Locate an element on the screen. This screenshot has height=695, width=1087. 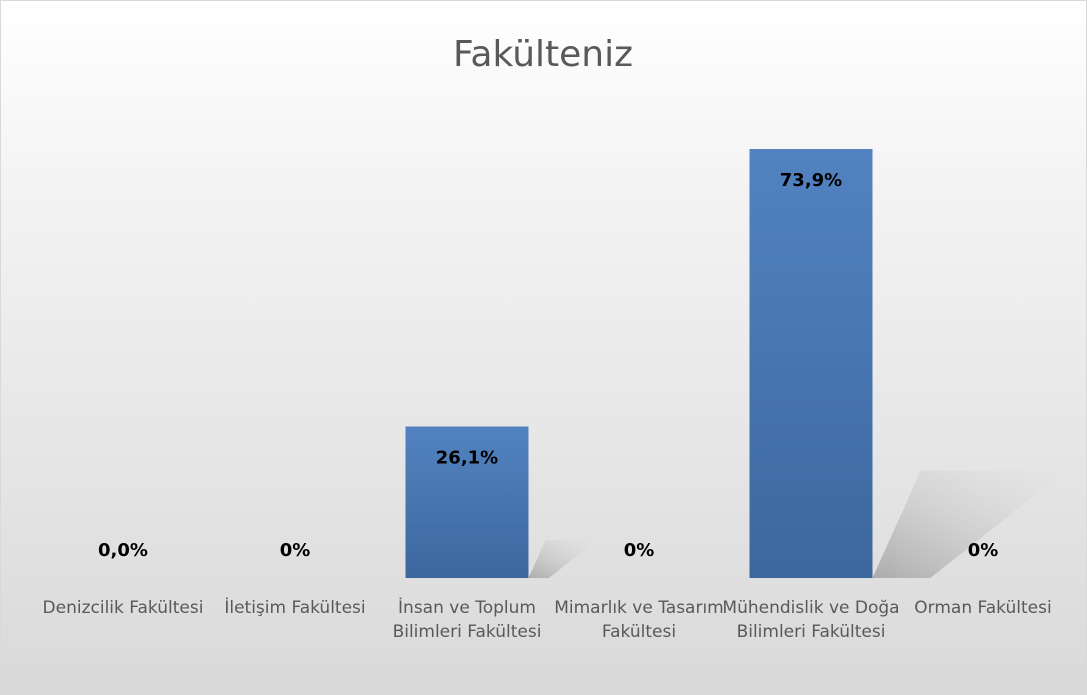
chart-title: Fakülteniz is located at coordinates (543, 54).